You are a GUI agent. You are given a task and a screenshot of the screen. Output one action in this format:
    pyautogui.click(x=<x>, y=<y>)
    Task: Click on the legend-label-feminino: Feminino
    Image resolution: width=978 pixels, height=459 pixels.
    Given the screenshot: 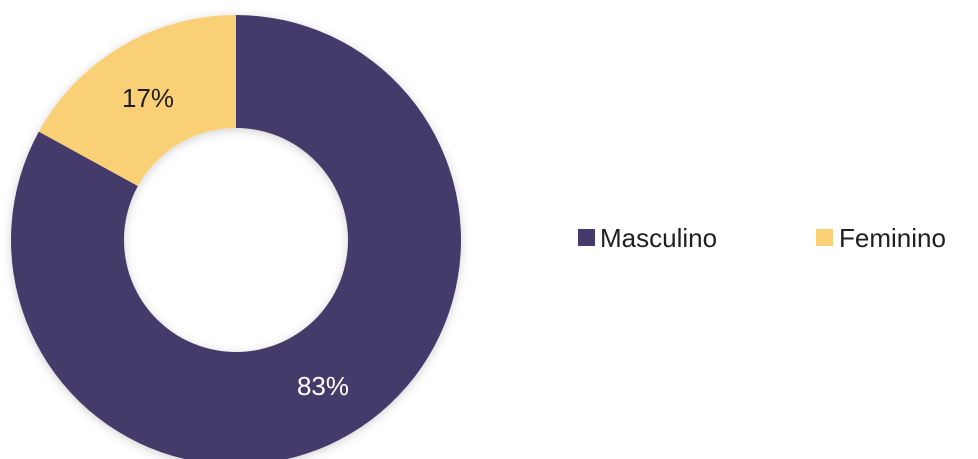 What is the action you would take?
    pyautogui.click(x=892, y=238)
    